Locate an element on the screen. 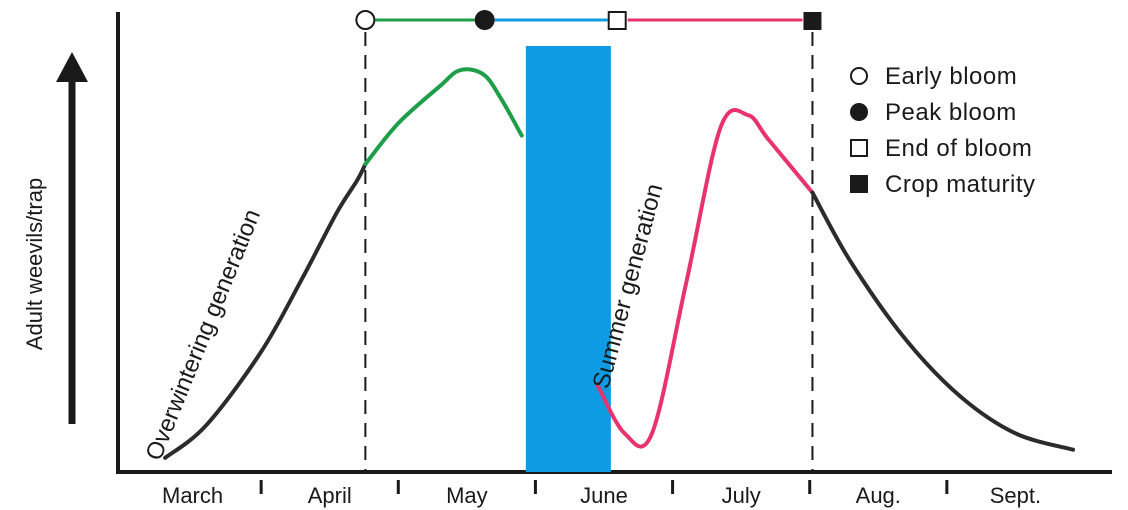 Image resolution: width=1128 pixels, height=510 pixels. x-tick-label: March is located at coordinates (192, 495).